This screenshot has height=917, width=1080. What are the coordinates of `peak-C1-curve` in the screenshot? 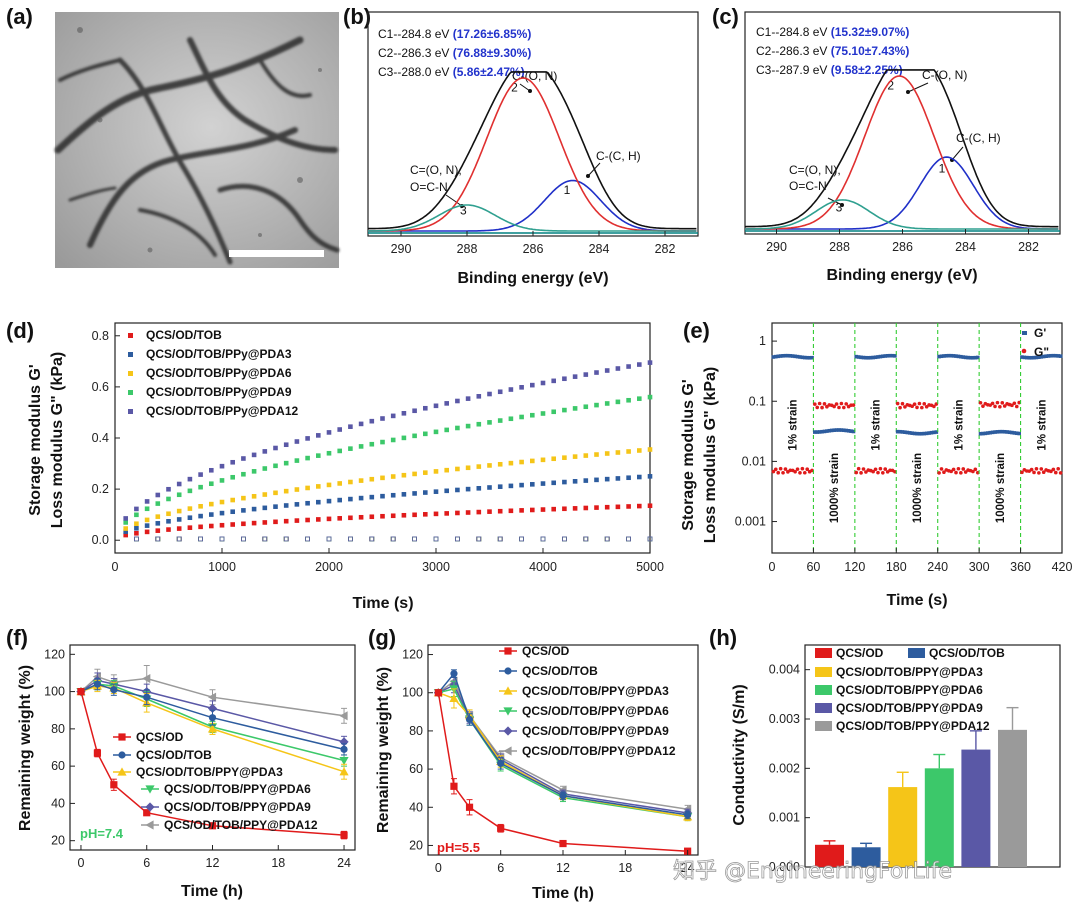 It's located at (532, 205).